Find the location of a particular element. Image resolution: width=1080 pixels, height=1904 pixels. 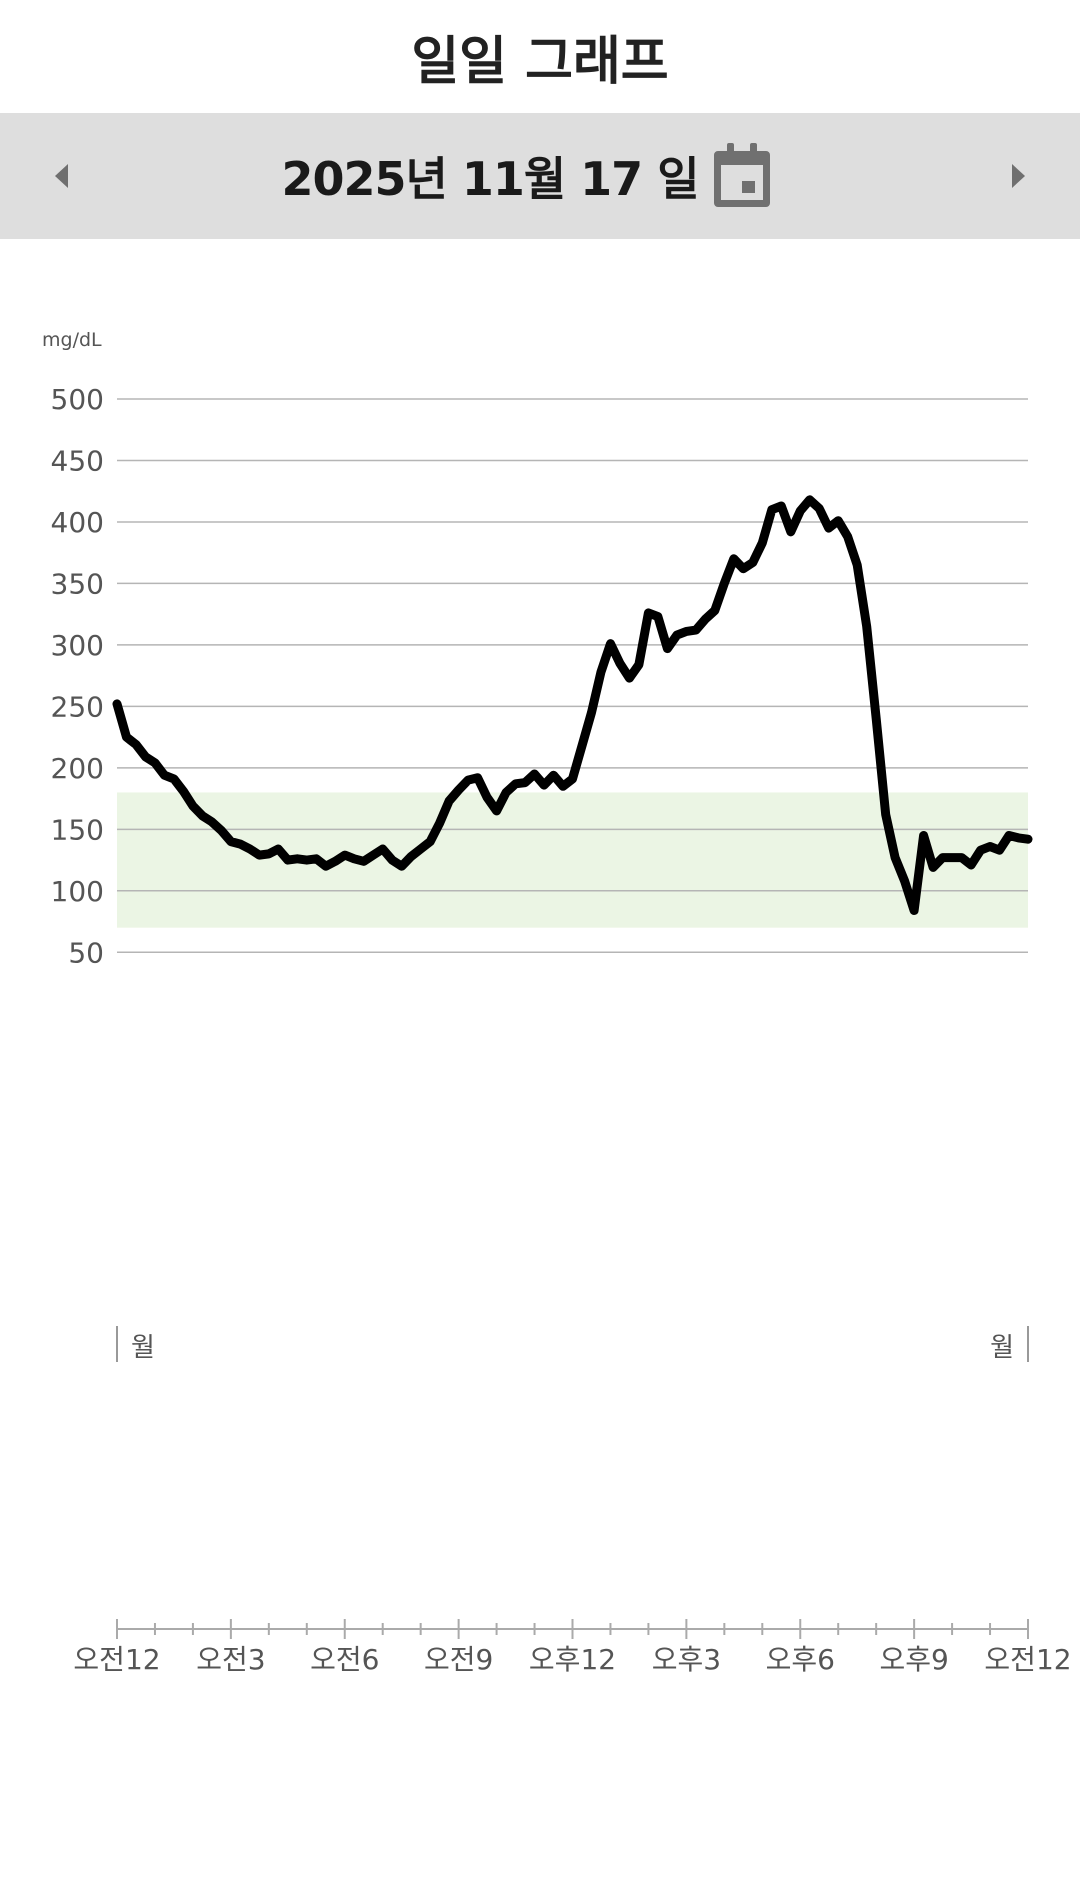

y-tick-label: 150 is located at coordinates (77, 829).